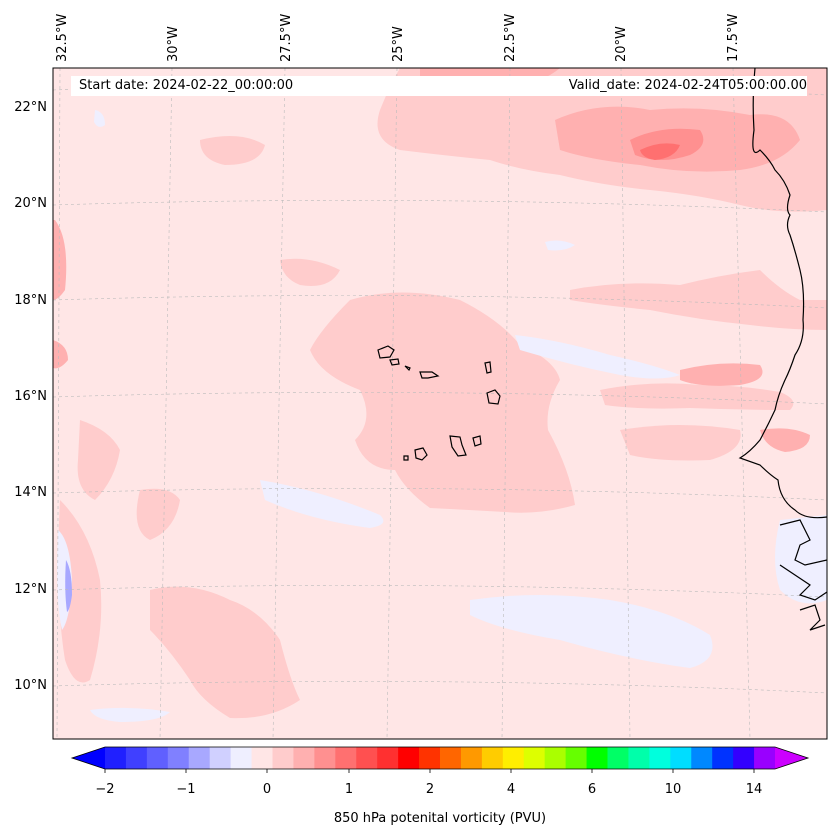  I want to click on colorbar, so click(440, 759).